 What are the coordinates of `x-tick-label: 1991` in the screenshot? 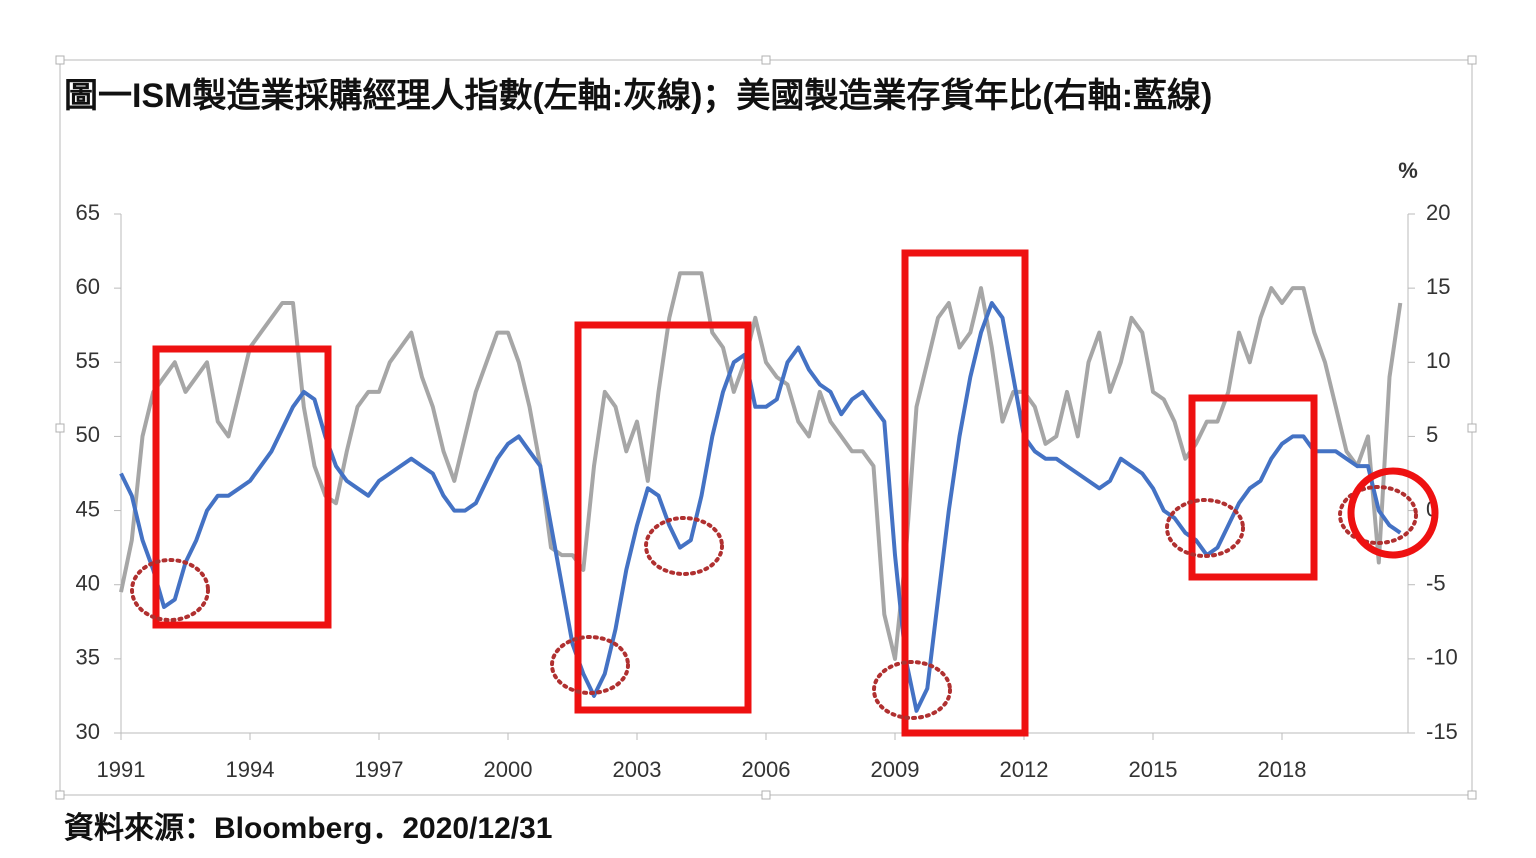 It's located at (121, 769).